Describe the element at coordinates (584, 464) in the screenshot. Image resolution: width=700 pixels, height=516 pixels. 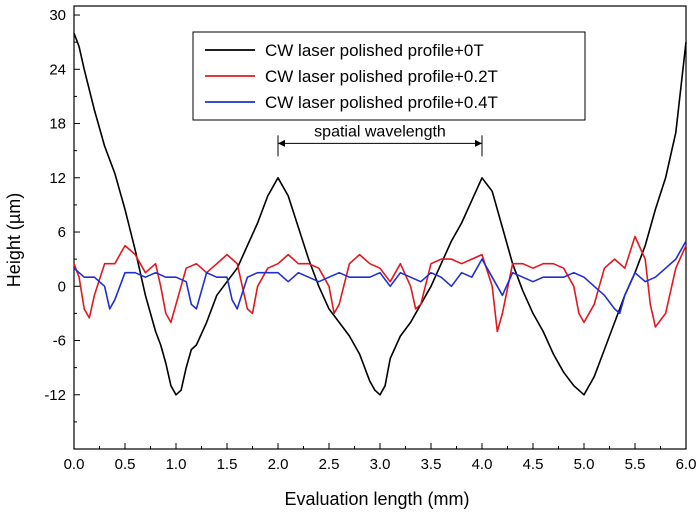
I see `x-tick-label: 5.0` at that location.